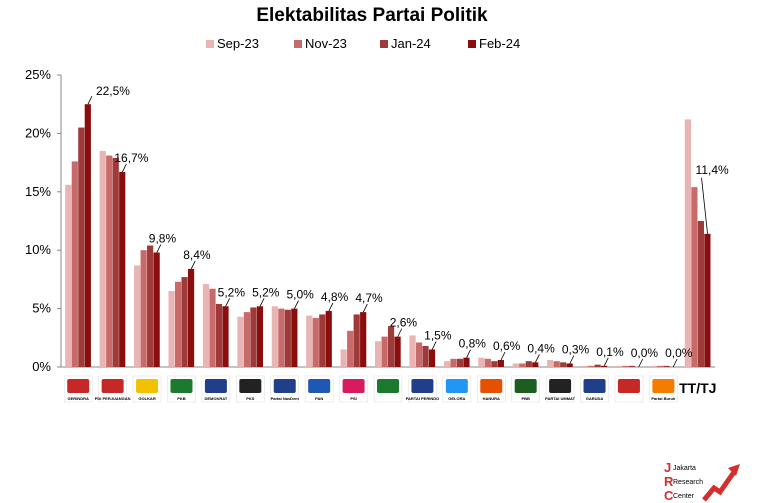 This screenshot has height=503, width=769. I want to click on data-label: 0,8%, so click(473, 344).